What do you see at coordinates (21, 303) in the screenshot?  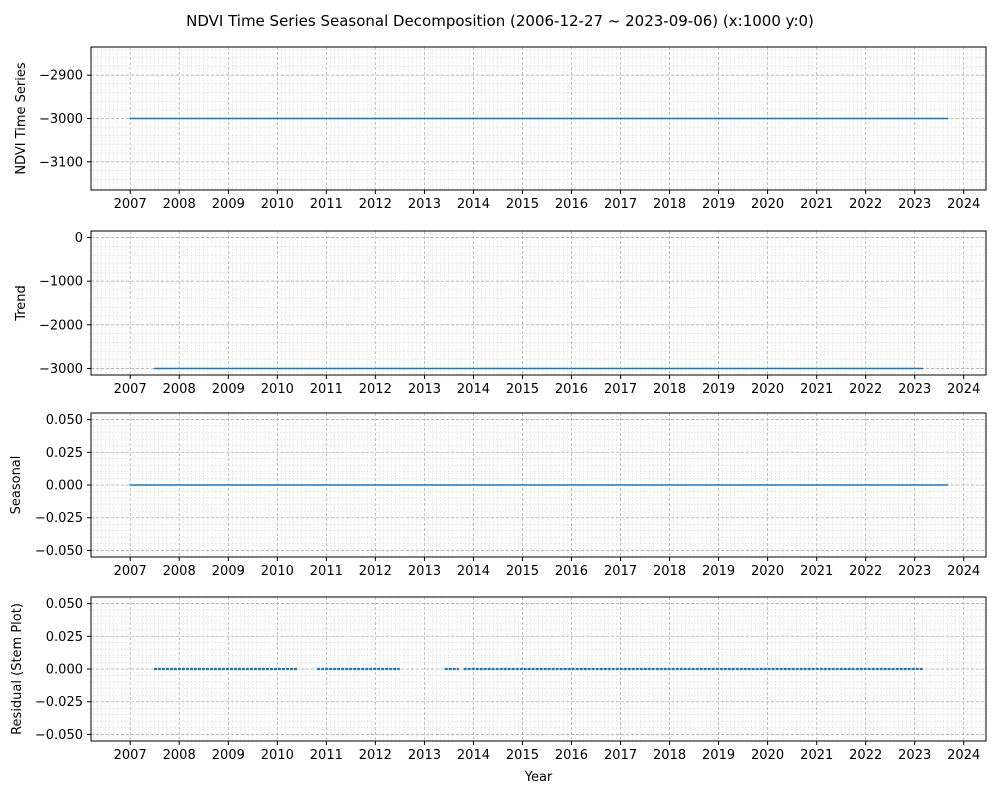 I see `y-axis-label: Trend` at bounding box center [21, 303].